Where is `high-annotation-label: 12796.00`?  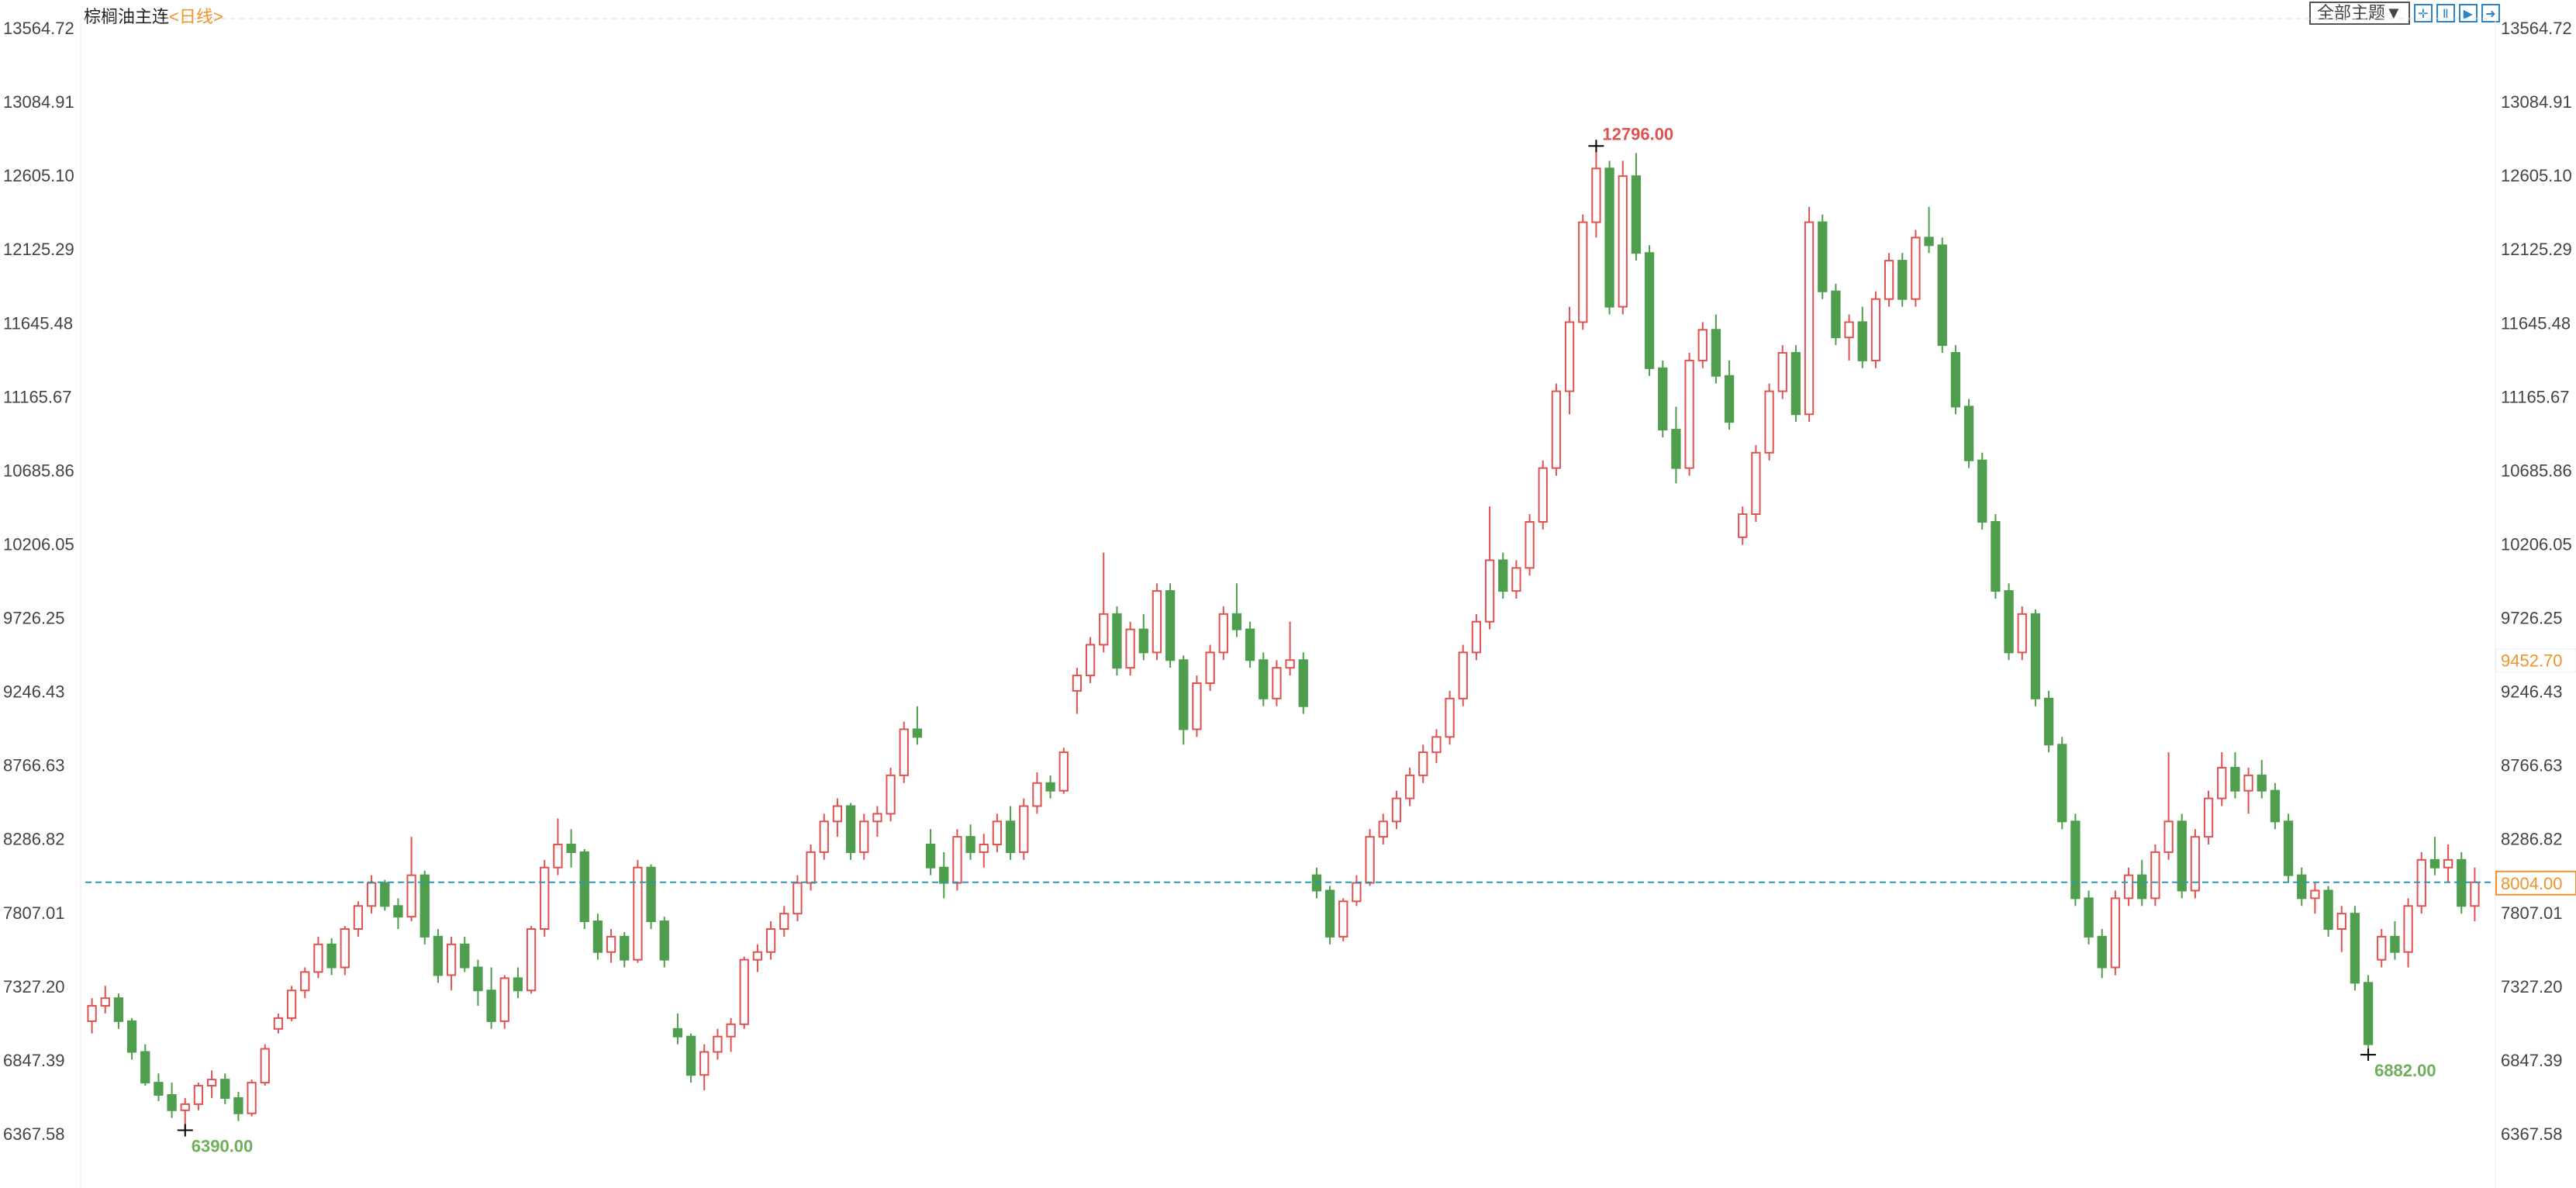
high-annotation-label: 12796.00 is located at coordinates (1638, 133).